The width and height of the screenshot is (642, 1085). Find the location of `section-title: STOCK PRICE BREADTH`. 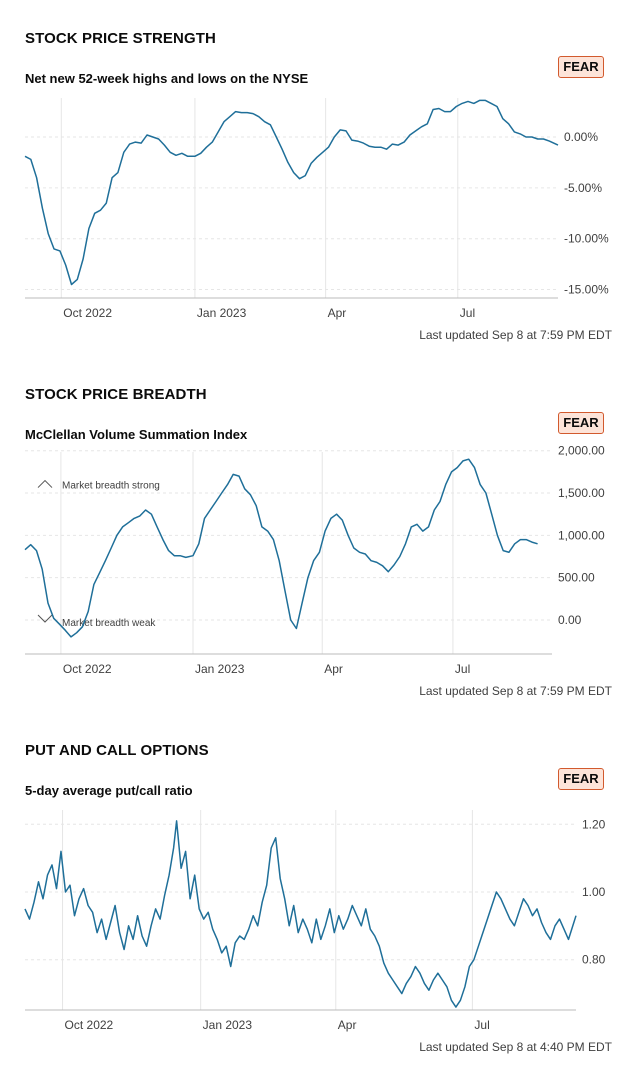

section-title: STOCK PRICE BREADTH is located at coordinates (116, 394).